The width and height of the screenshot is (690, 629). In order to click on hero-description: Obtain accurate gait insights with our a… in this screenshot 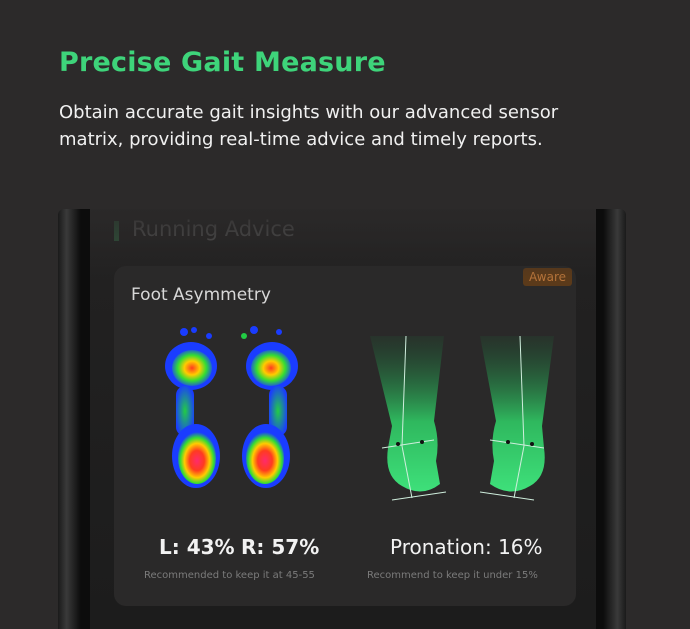, I will do `click(359, 126)`.